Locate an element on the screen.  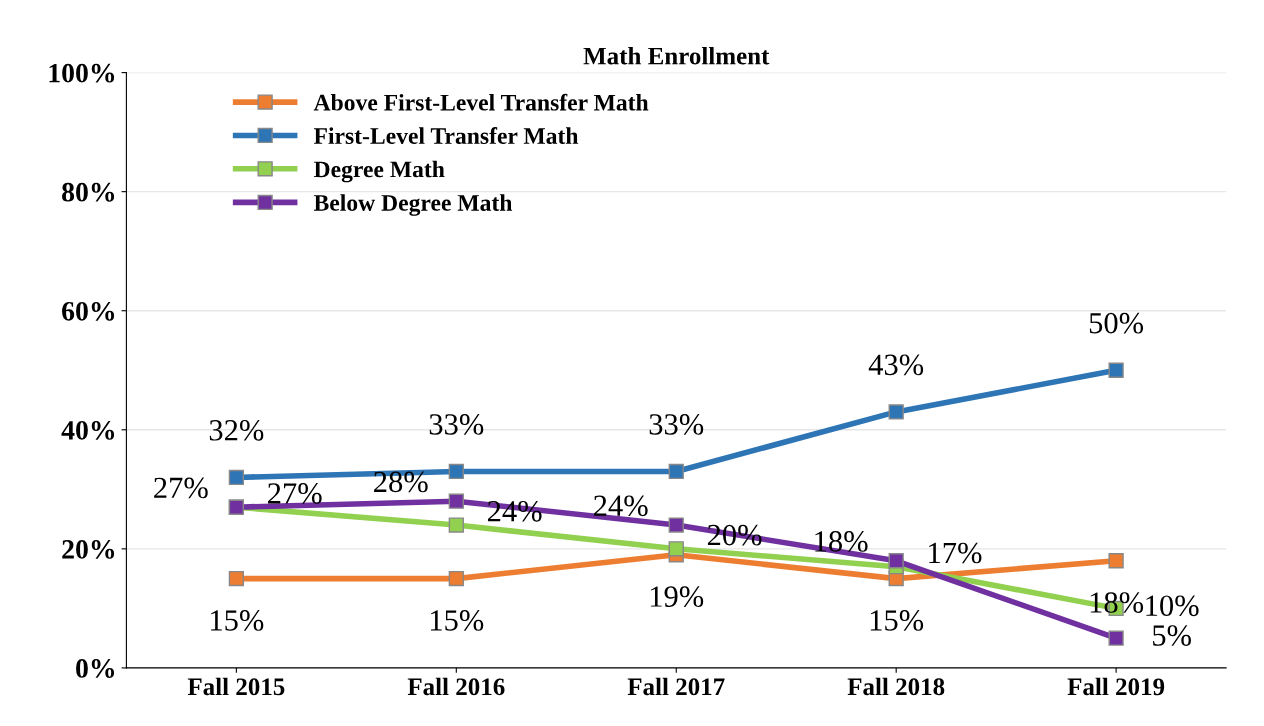
data-label: 19% is located at coordinates (677, 596).